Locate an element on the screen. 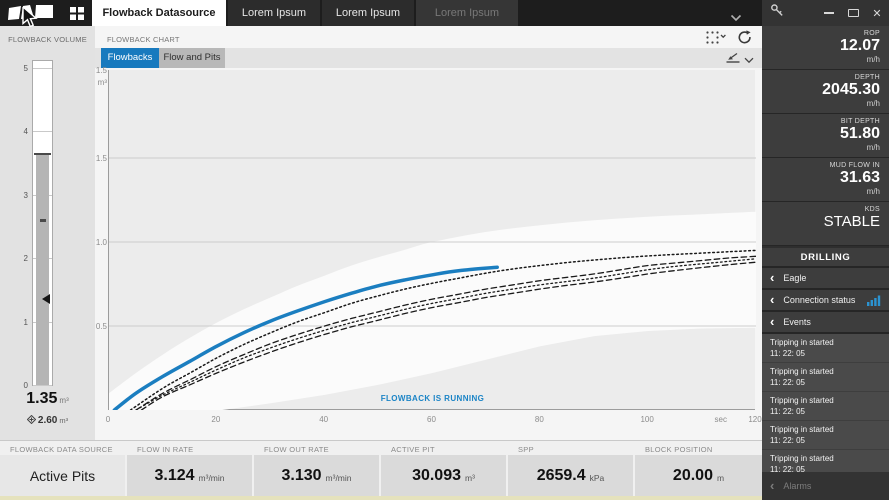 The width and height of the screenshot is (889, 500). y-tick-label: 1.5 is located at coordinates (101, 158).